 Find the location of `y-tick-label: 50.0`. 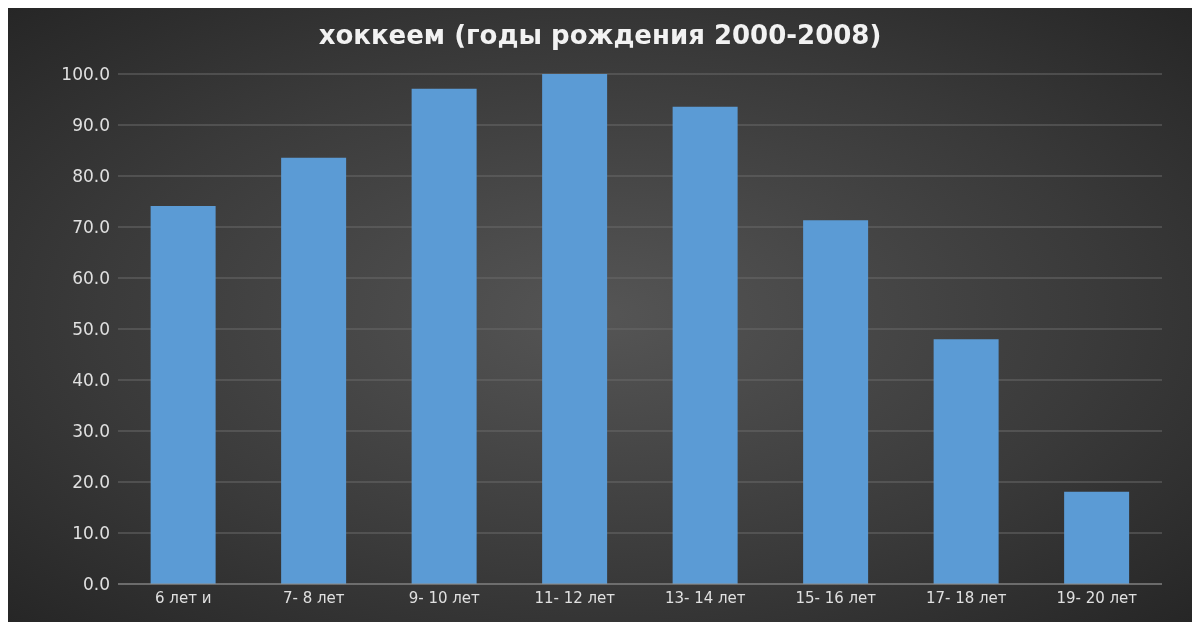

y-tick-label: 50.0 is located at coordinates (91, 329).